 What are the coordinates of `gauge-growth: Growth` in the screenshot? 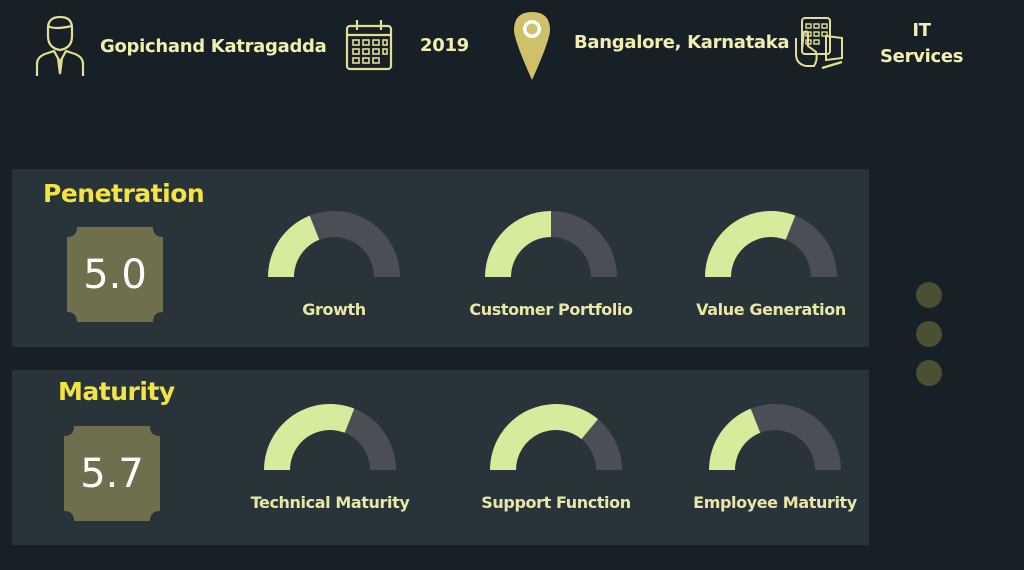 It's located at (334, 264).